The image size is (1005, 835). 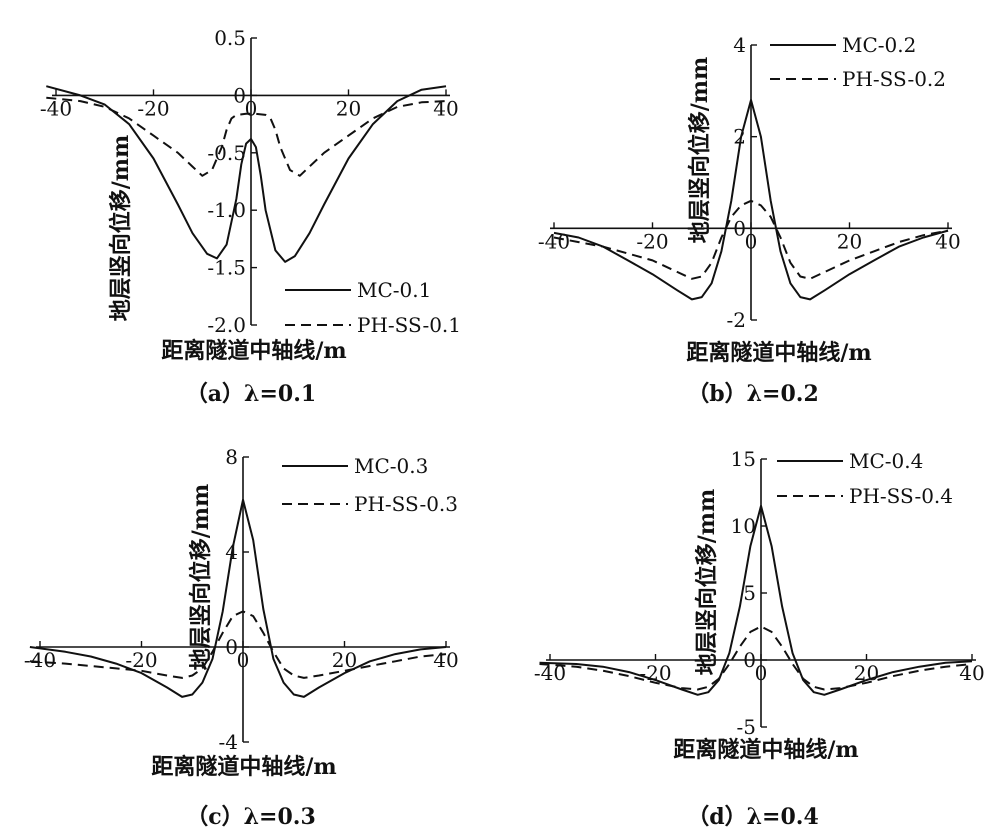 What do you see at coordinates (251, 394) in the screenshot?
I see `chart-a-caption: （a）λ=0.1` at bounding box center [251, 394].